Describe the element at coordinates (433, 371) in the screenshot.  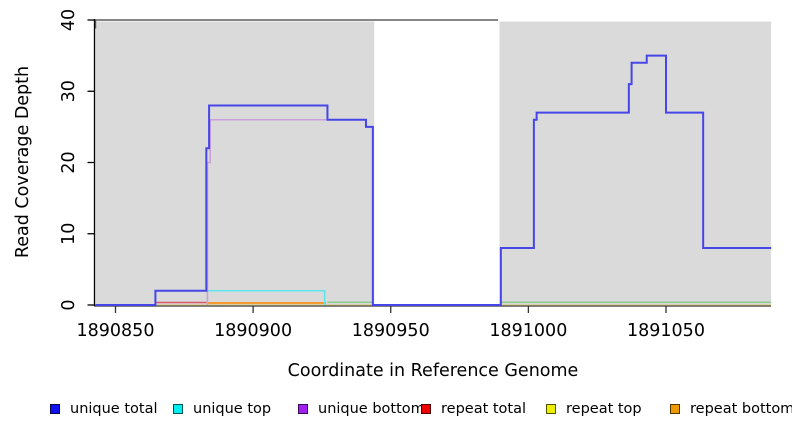
I see `x-axis-title: Coordinate in Reference Genome` at that location.